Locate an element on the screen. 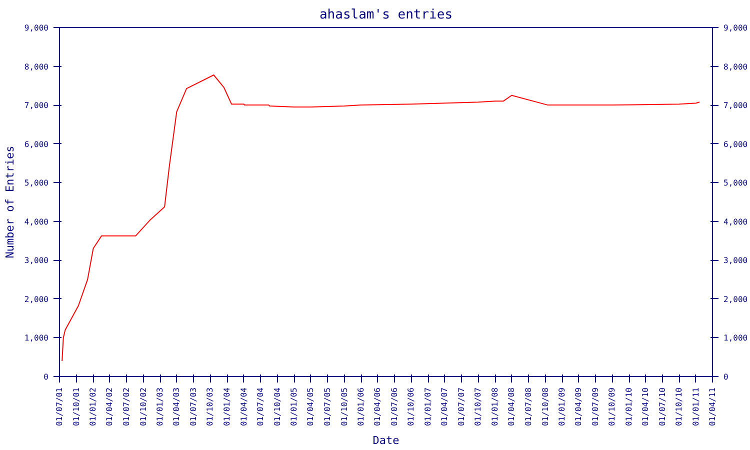 The image size is (750, 450). x-tick-label: 01/10/09 is located at coordinates (612, 406).